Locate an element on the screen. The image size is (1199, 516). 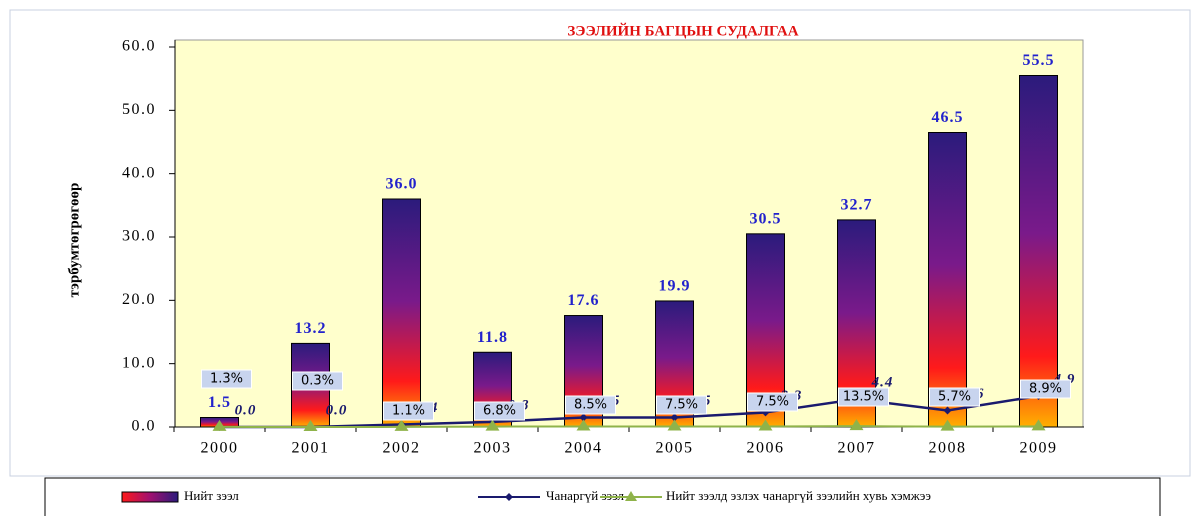
x-tick-label: 2000 is located at coordinates (220, 448).